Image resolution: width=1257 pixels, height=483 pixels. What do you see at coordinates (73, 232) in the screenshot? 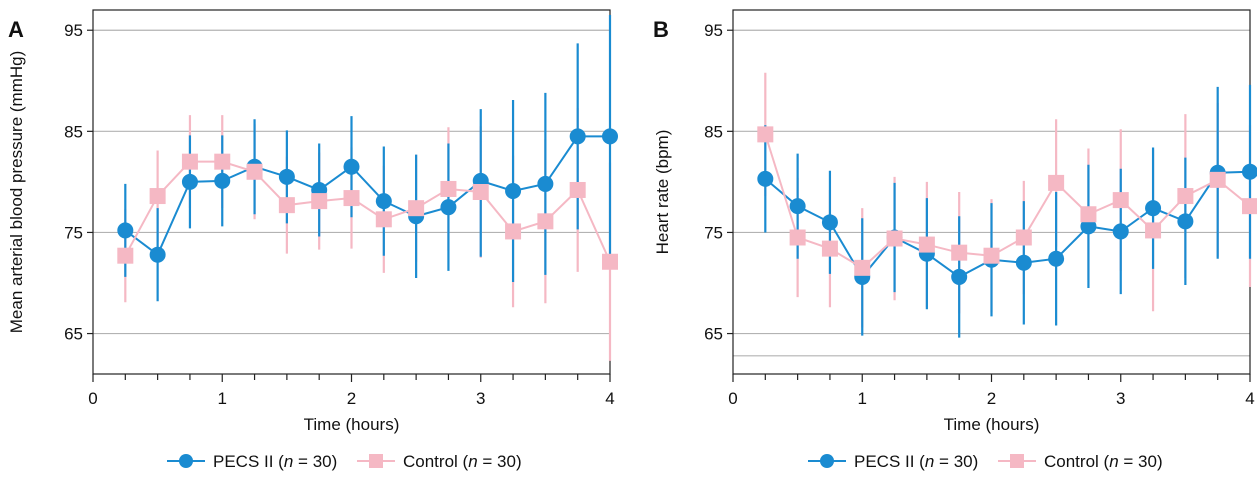
I see `y-tick-label: 75` at bounding box center [73, 232].